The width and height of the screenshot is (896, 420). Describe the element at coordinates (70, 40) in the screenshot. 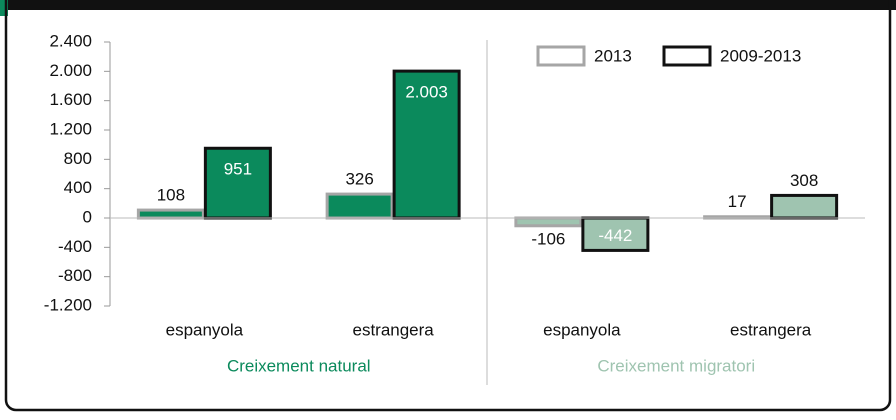

I see `y-tick-label: 2.400` at that location.